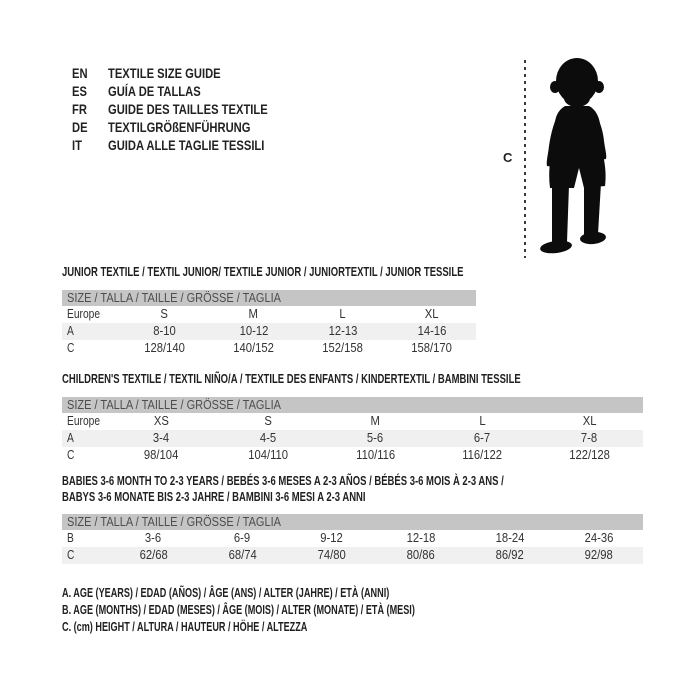  I want to click on size-cell: 68/74, so click(242, 555).